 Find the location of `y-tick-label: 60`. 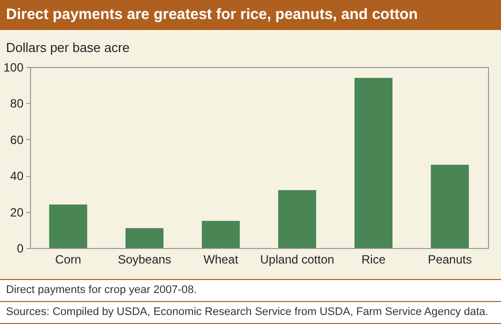

y-tick-label: 60 is located at coordinates (17, 139).